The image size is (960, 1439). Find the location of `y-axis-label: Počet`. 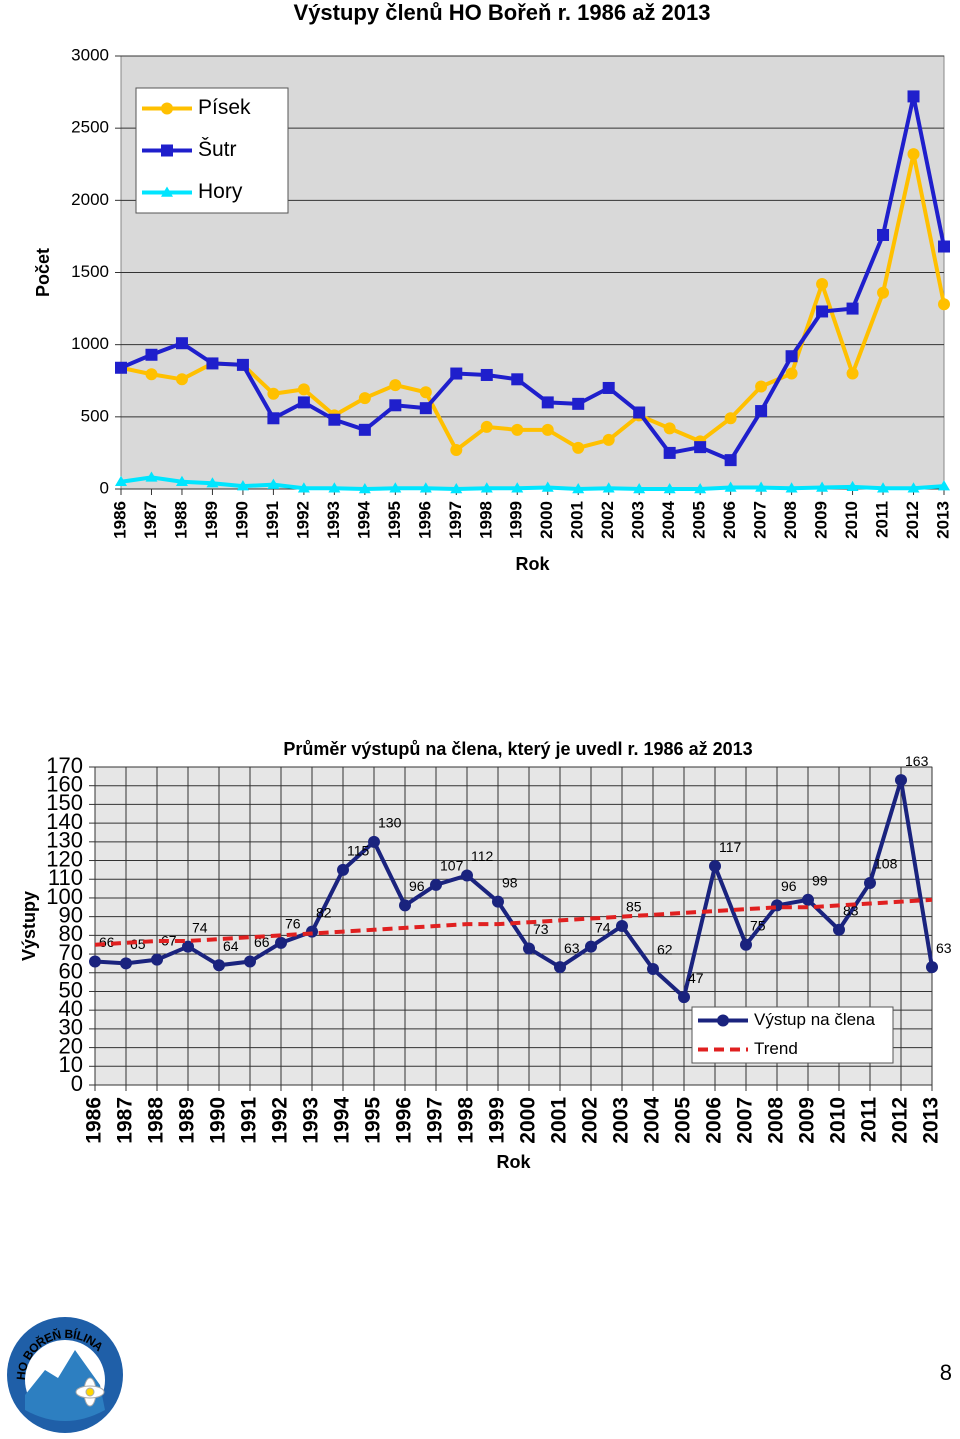

y-axis-label: Počet is located at coordinates (43, 272).